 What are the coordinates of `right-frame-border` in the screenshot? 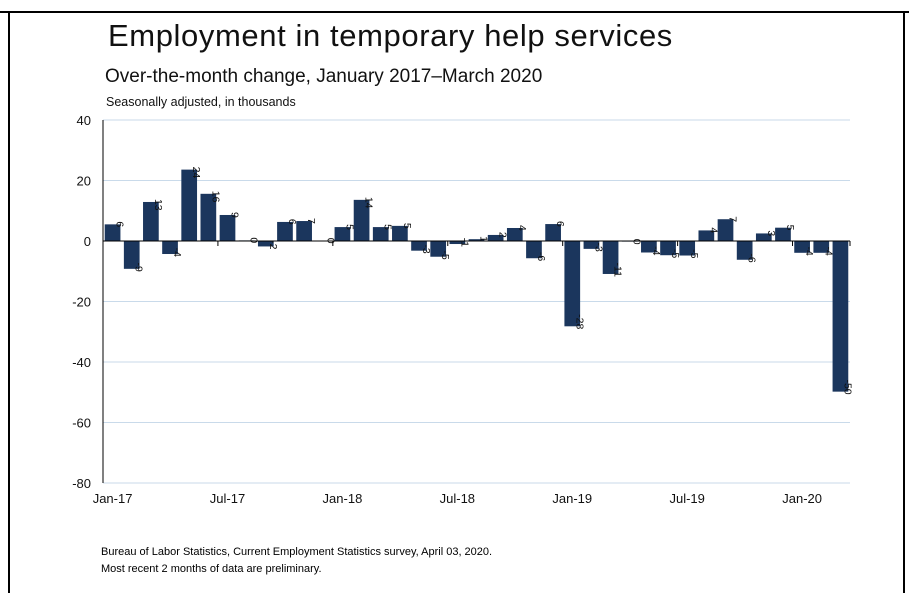 It's located at (904, 303).